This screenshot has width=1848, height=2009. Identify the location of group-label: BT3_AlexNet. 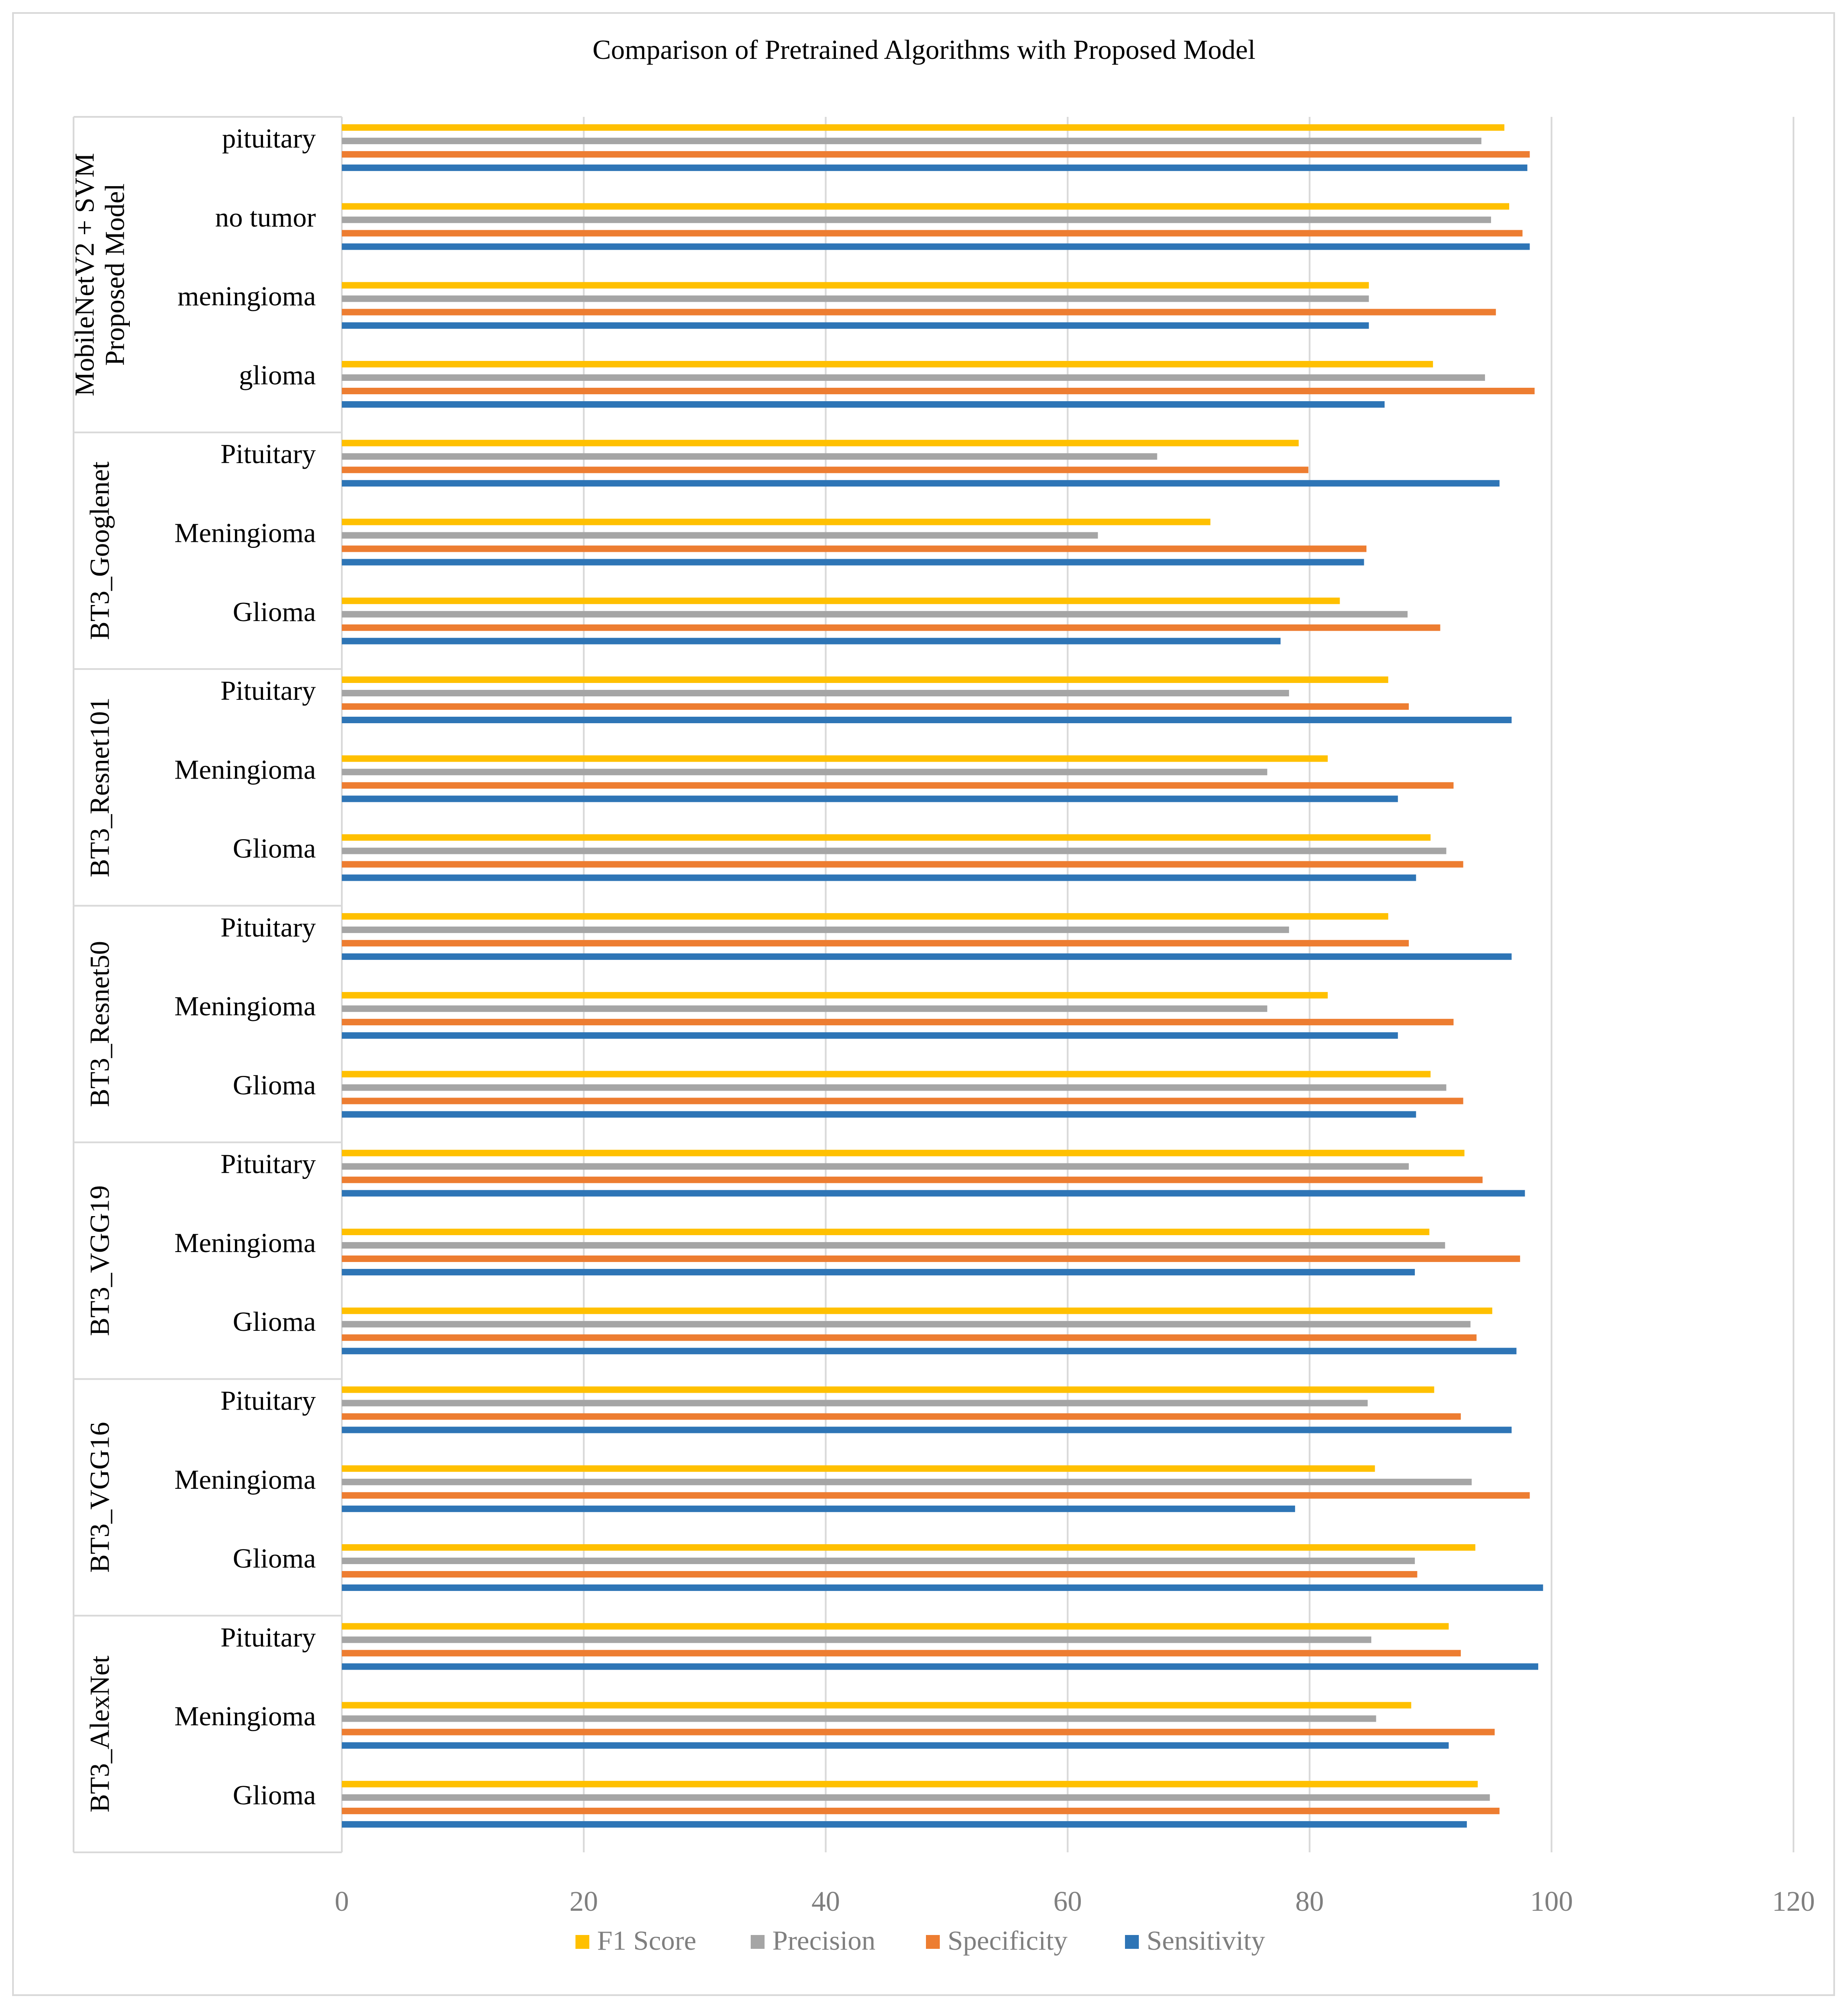
(99, 1734).